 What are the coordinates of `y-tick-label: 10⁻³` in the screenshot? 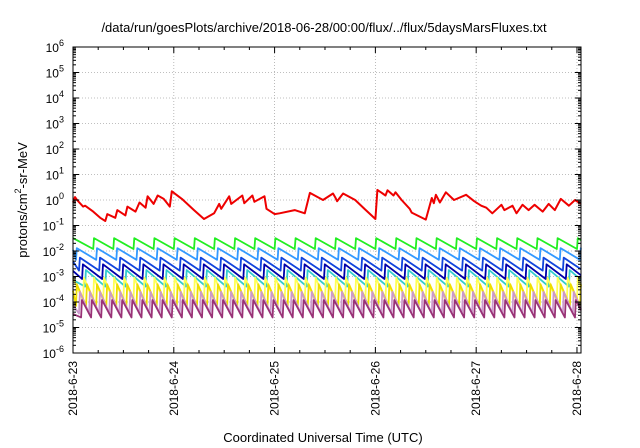 It's located at (53, 276).